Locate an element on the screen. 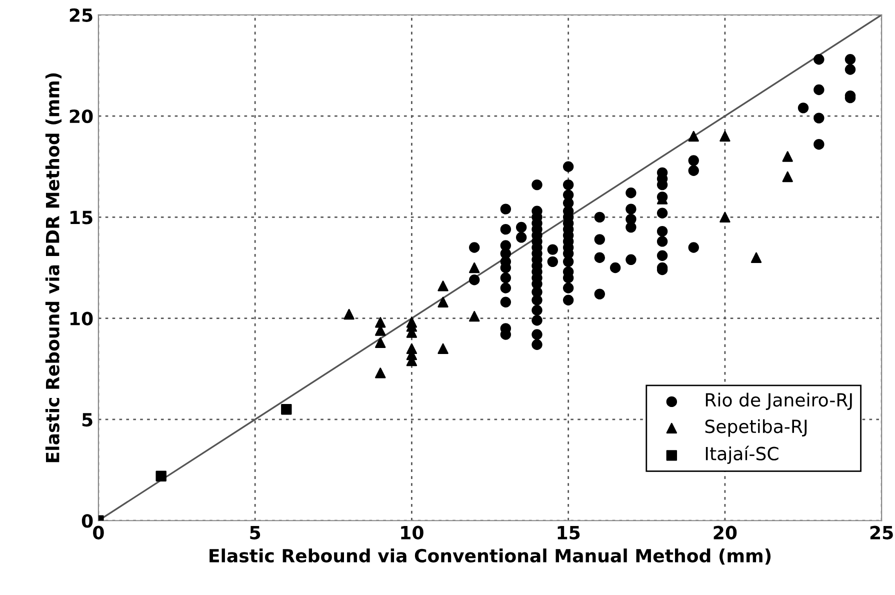 The image size is (895, 595). y-tick-label: 10 is located at coordinates (81, 319).